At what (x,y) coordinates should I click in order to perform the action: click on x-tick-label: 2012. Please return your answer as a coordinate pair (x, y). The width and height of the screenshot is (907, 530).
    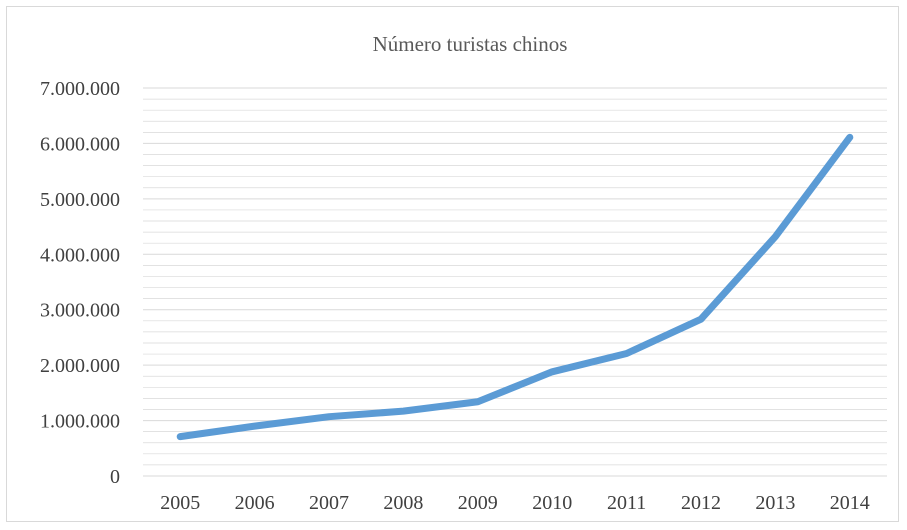
    Looking at the image, I should click on (701, 503).